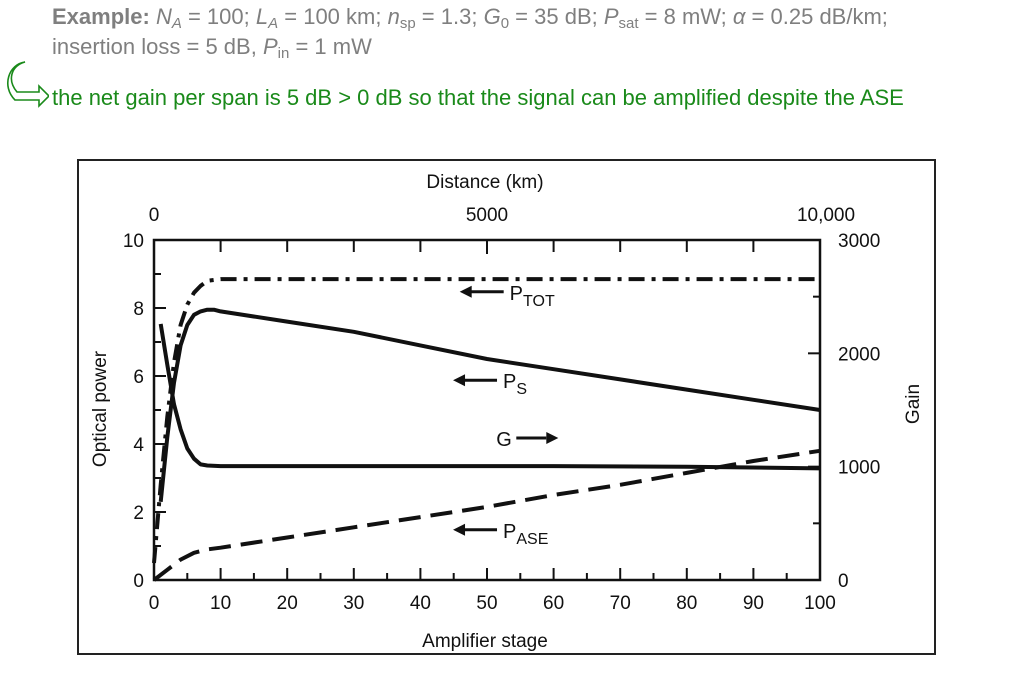 Image resolution: width=1034 pixels, height=677 pixels. What do you see at coordinates (826, 215) in the screenshot?
I see `x2-tick-label: 10,000` at bounding box center [826, 215].